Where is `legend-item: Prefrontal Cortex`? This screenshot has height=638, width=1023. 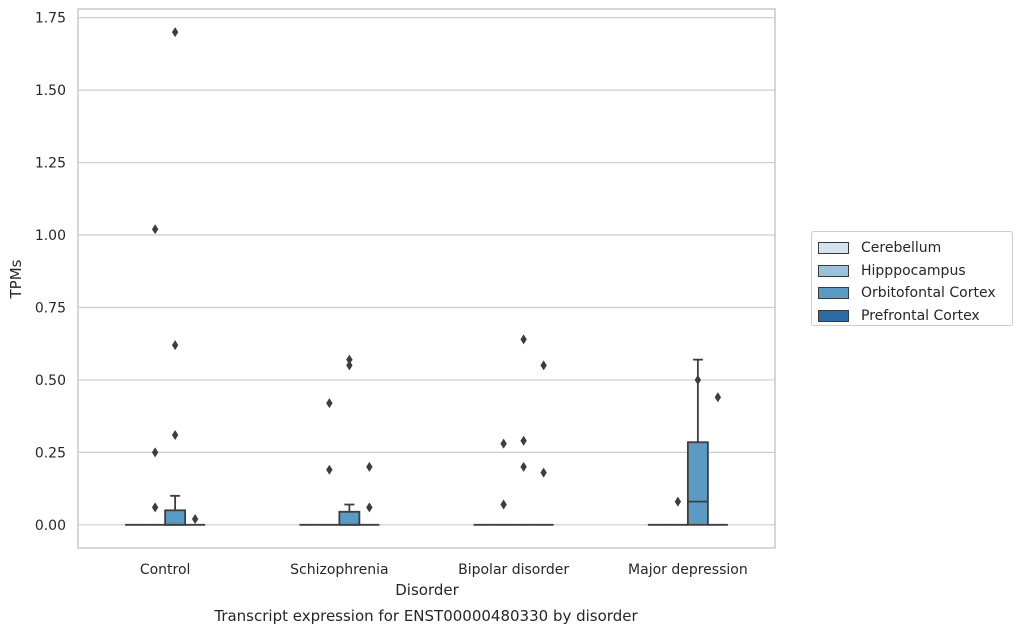 legend-item: Prefrontal Cortex is located at coordinates (915, 316).